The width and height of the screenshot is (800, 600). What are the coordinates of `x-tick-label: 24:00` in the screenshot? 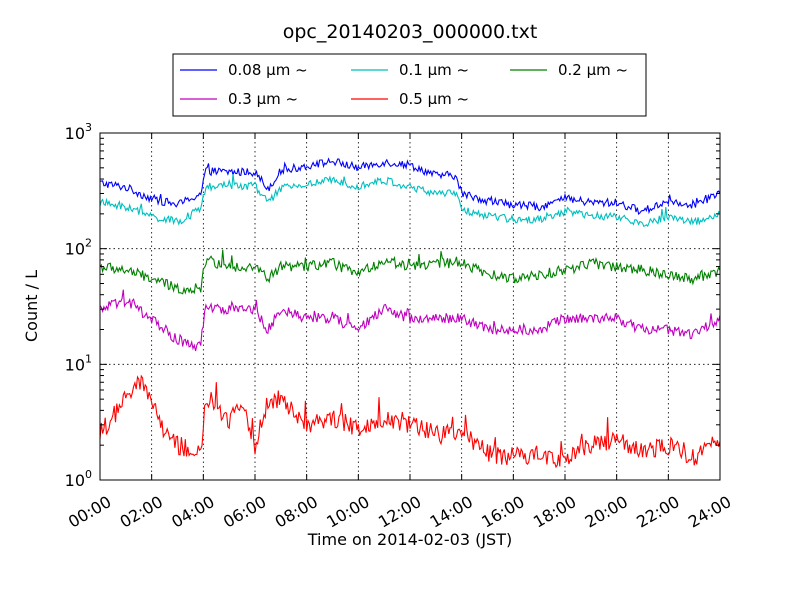 It's located at (709, 512).